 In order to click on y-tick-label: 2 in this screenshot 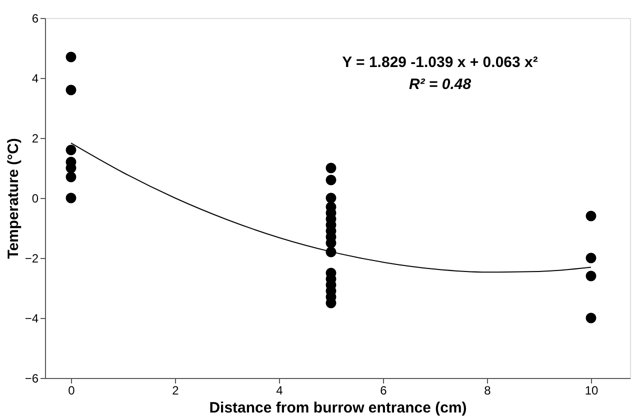, I will do `click(35, 139)`.